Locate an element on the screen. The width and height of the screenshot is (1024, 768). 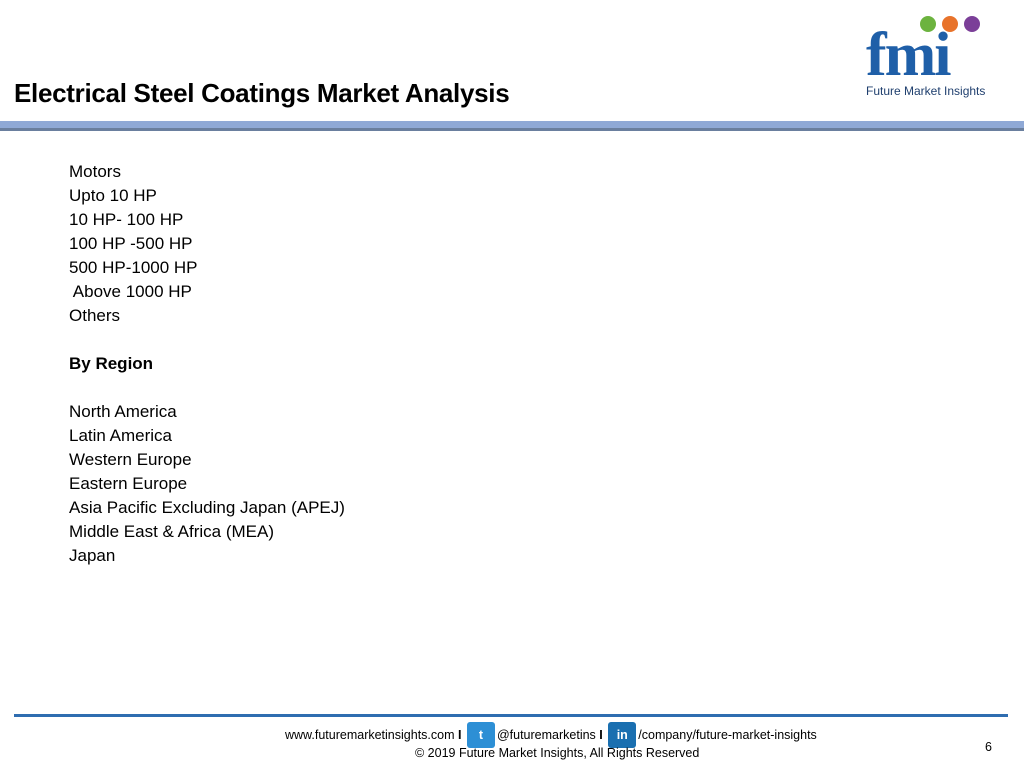
website: www.futuremarketinsights.com is located at coordinates (370, 735).